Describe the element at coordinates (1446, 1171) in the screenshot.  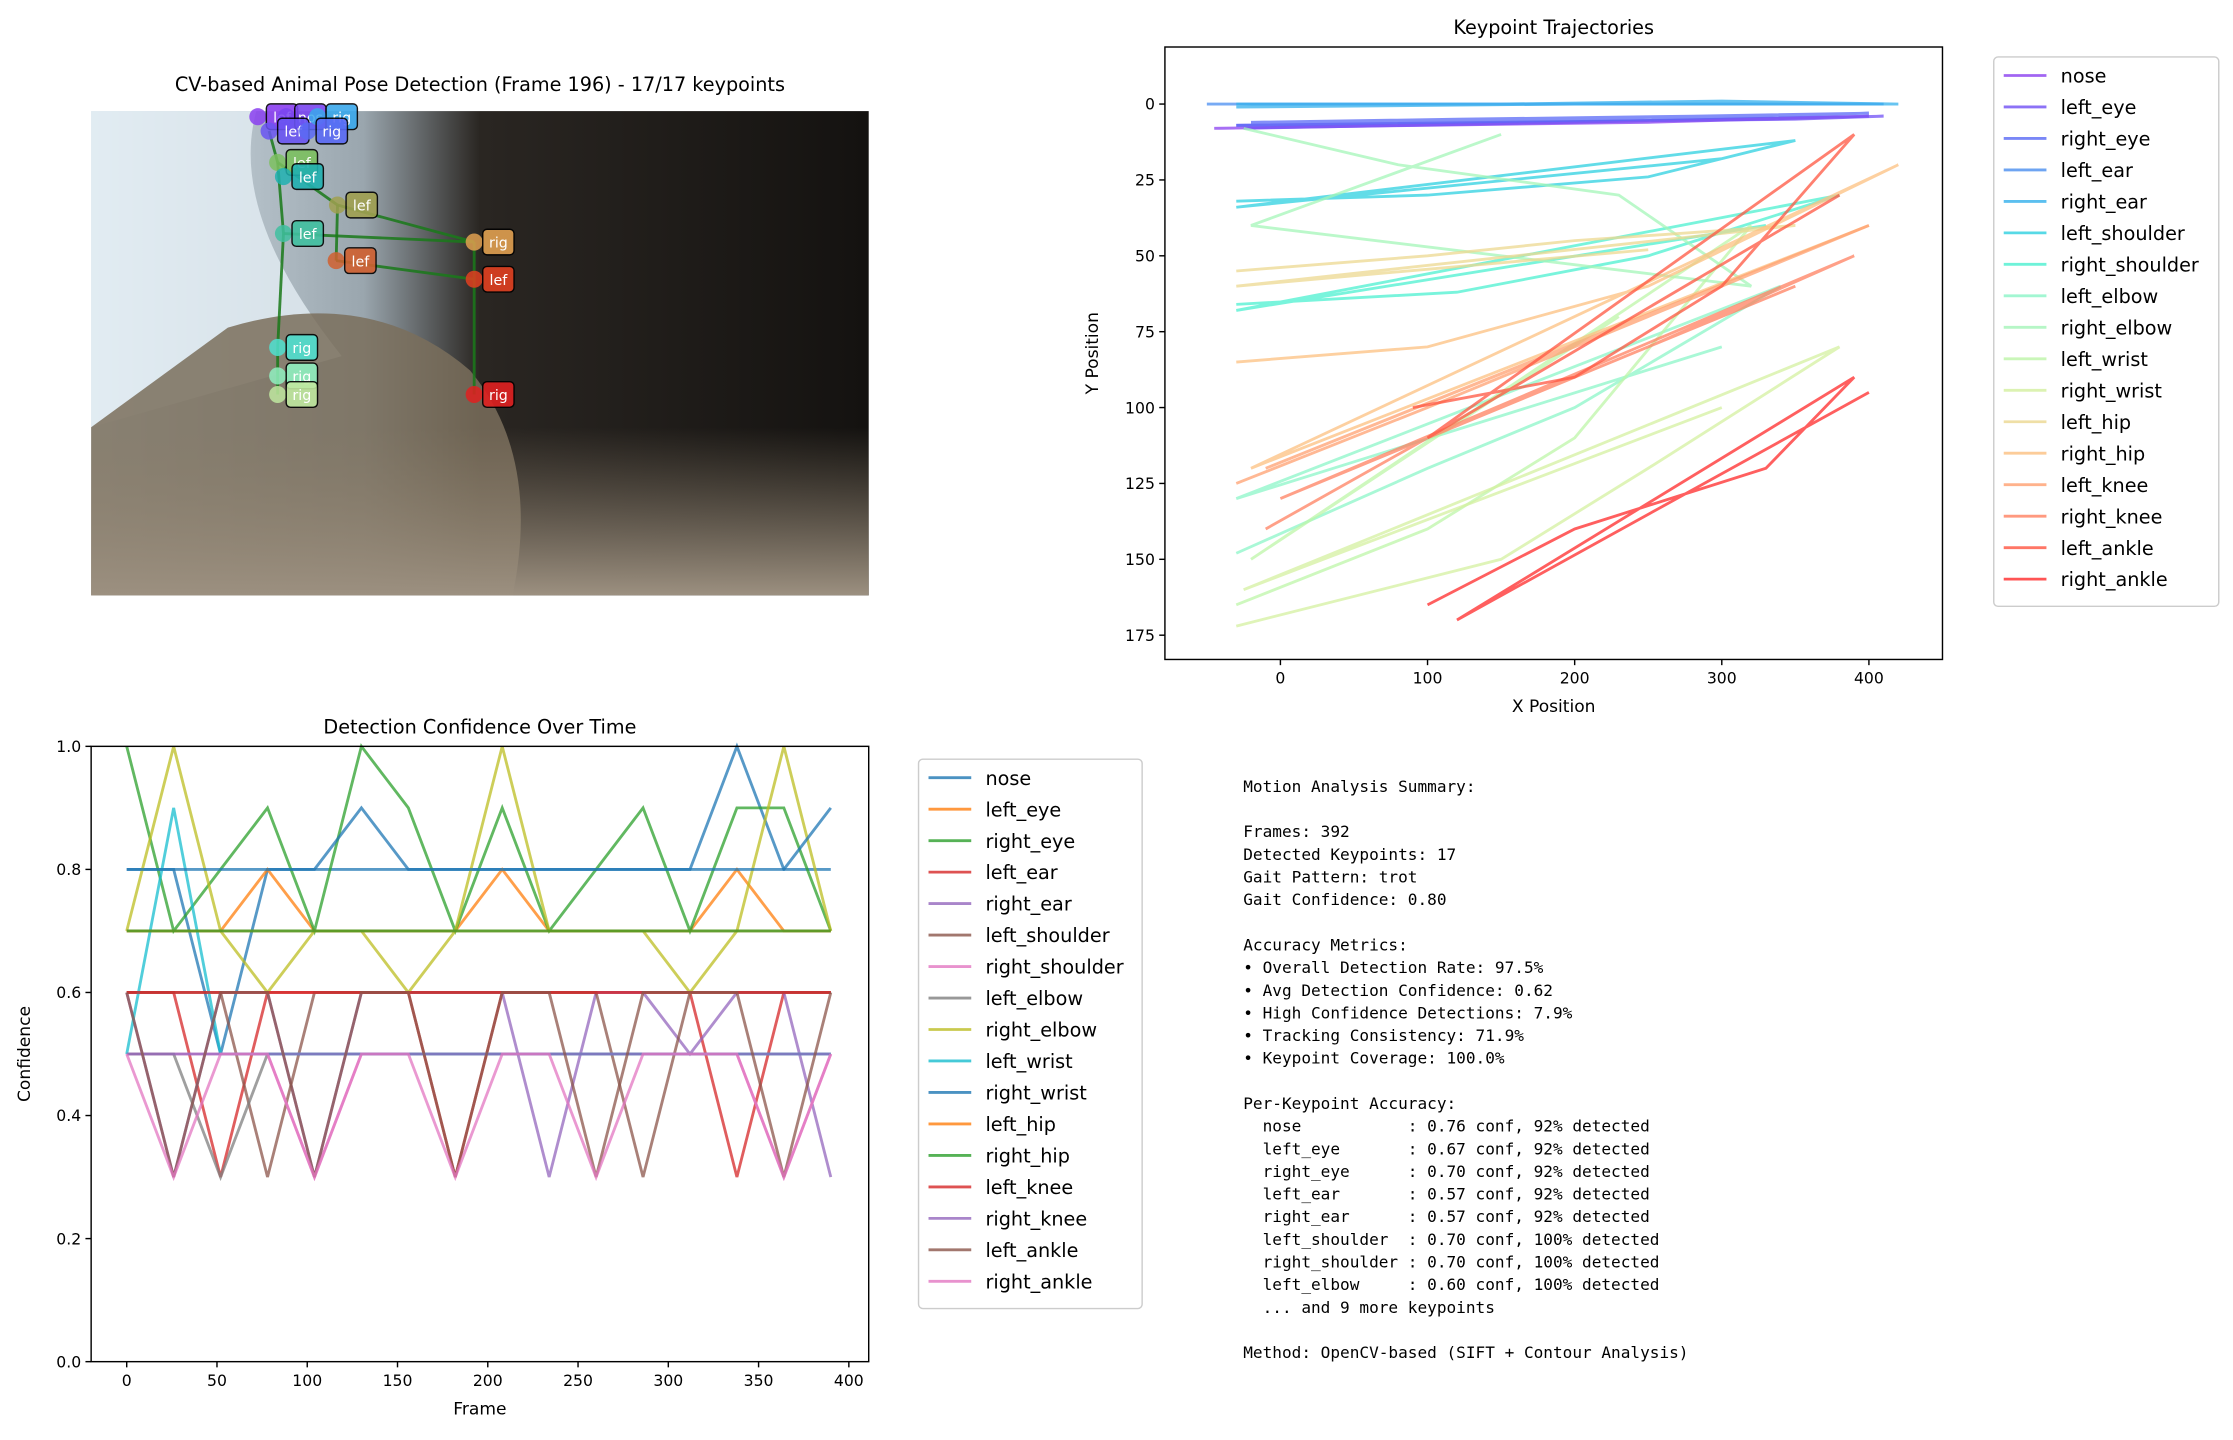
I see `summary-line: right_eye : 0.70 conf, 92% detected` at that location.